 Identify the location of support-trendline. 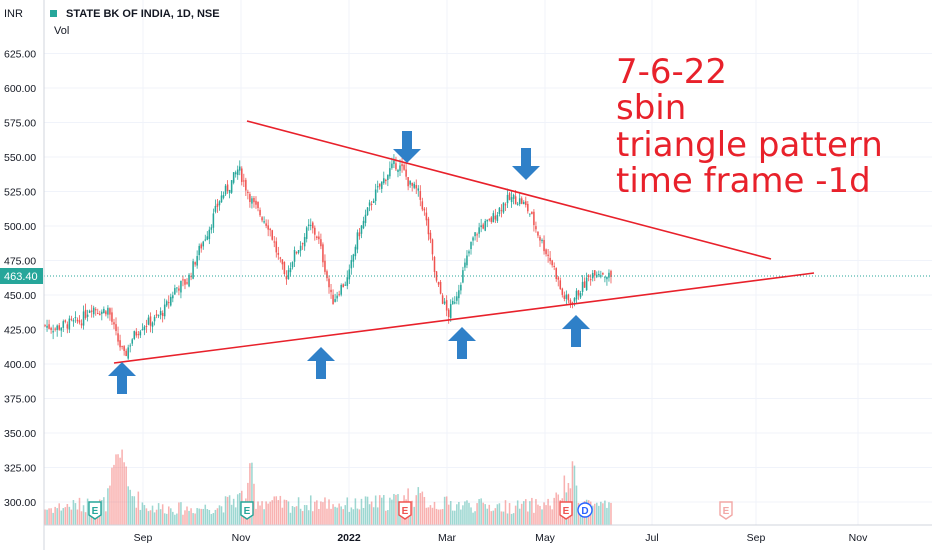
(464, 318).